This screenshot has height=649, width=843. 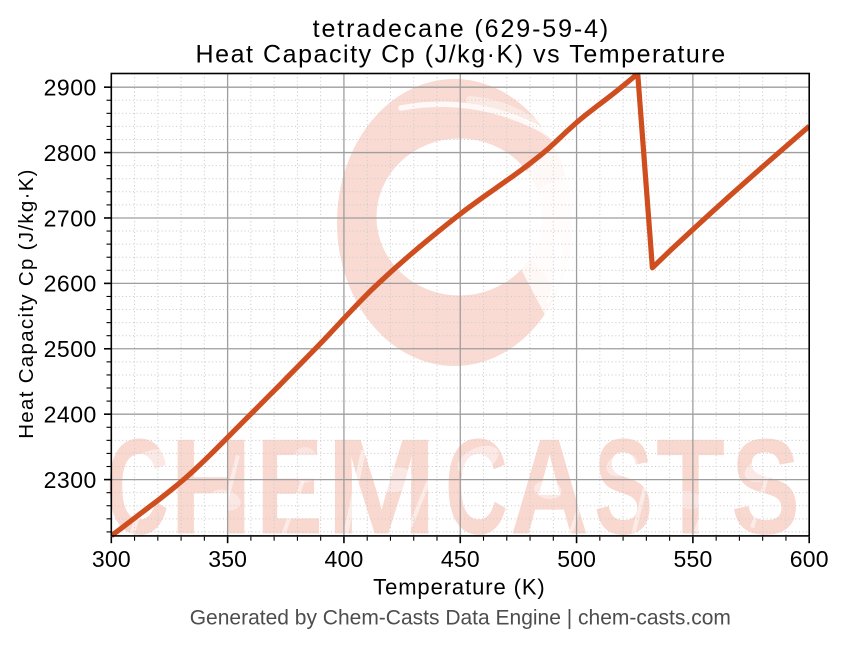 I want to click on svg-text: 2300, so click(x=70, y=480).